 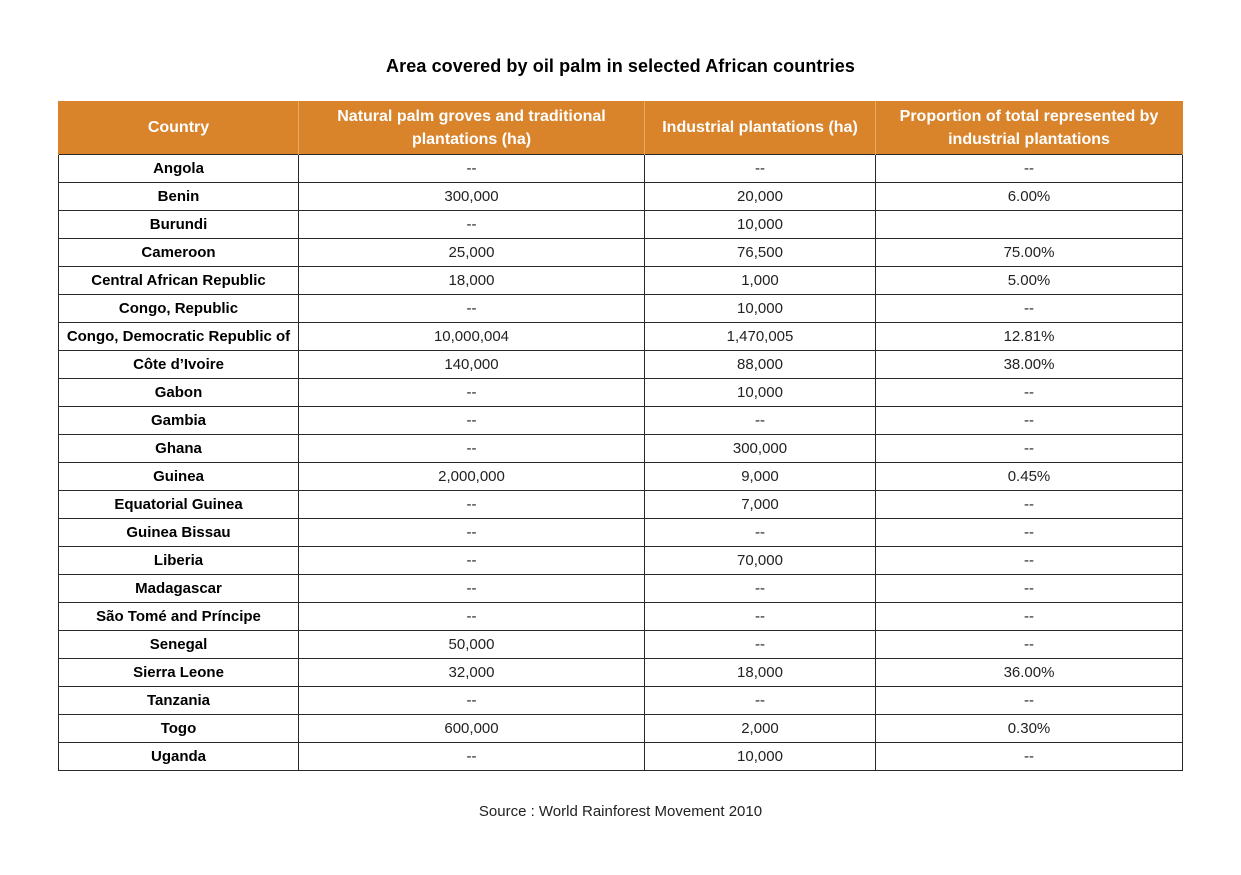 What do you see at coordinates (471, 252) in the screenshot?
I see `natural-groves-cell: 25,000` at bounding box center [471, 252].